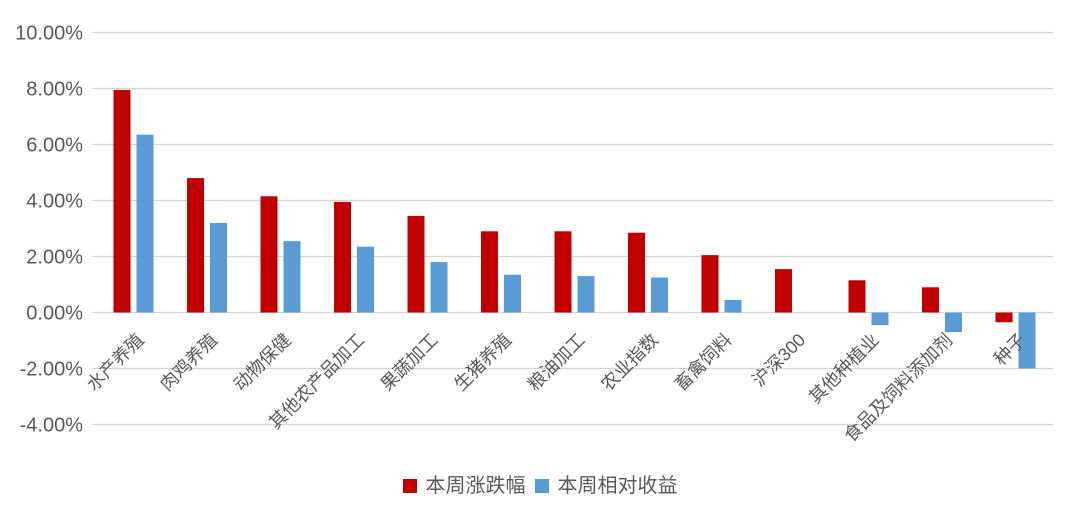  I want to click on category-label-8: 畜禽饲料, so click(703, 362).